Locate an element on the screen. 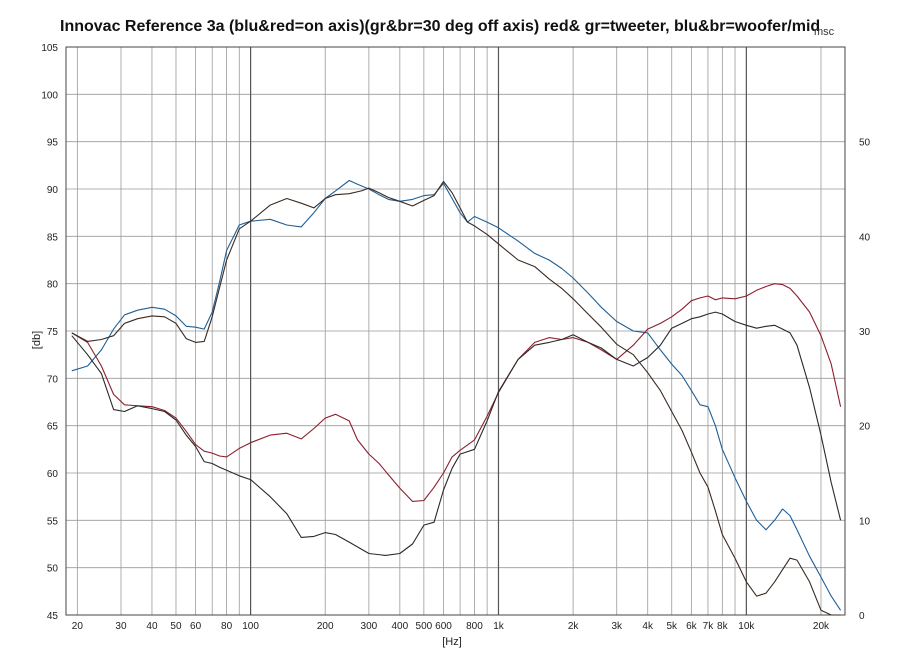 The height and width of the screenshot is (670, 900). x-tick-label: 8k is located at coordinates (723, 626).